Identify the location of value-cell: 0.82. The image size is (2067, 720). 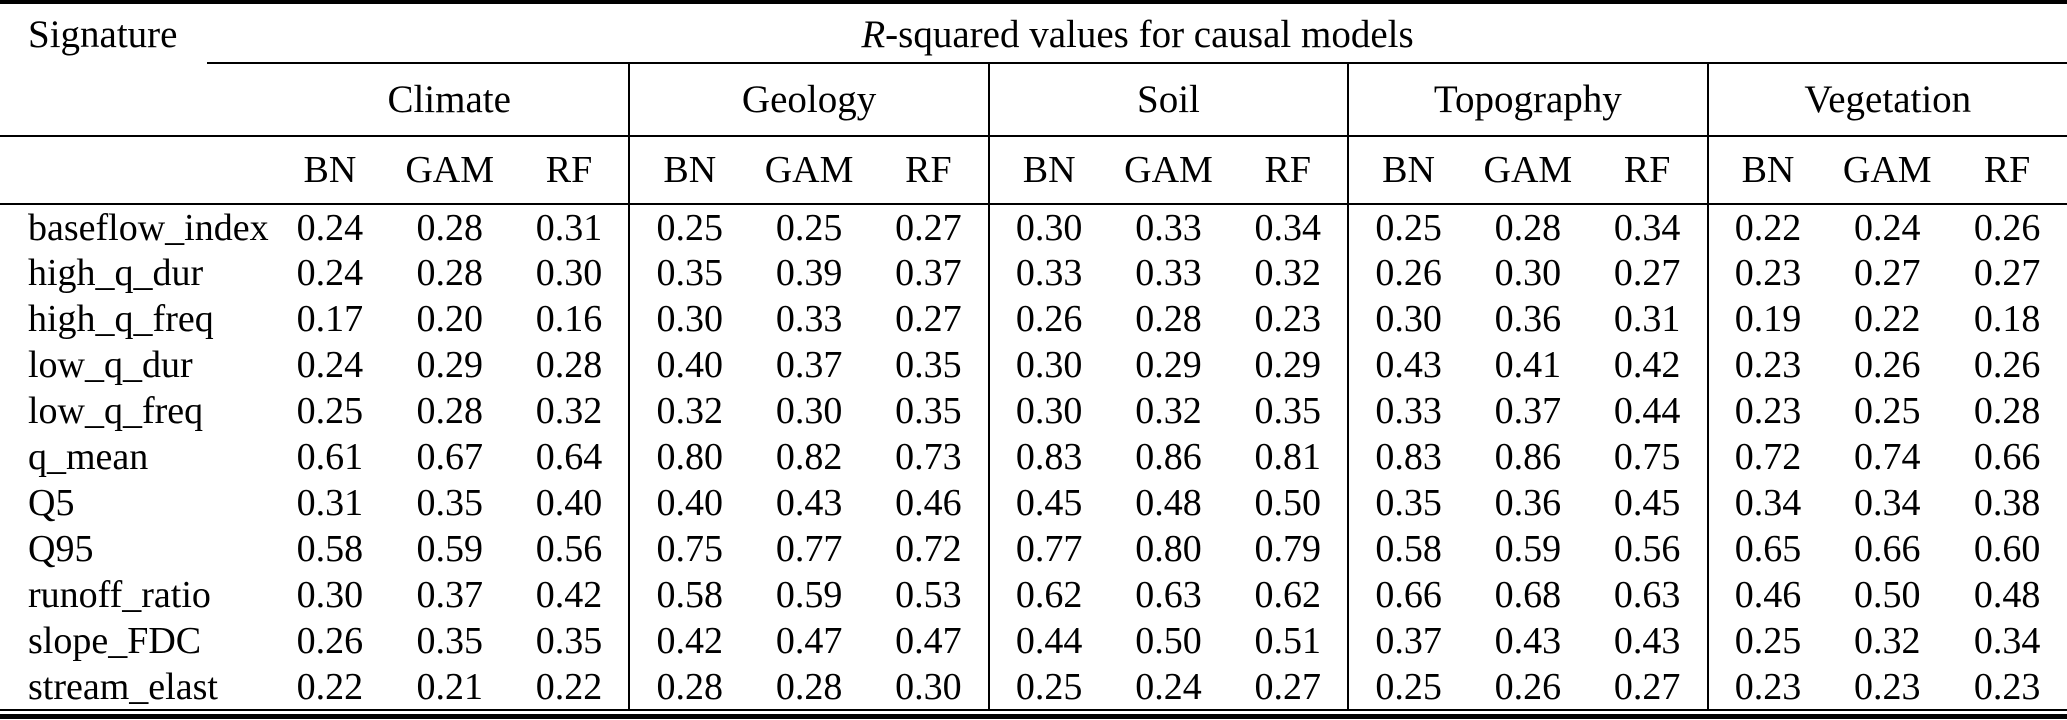
(809, 457).